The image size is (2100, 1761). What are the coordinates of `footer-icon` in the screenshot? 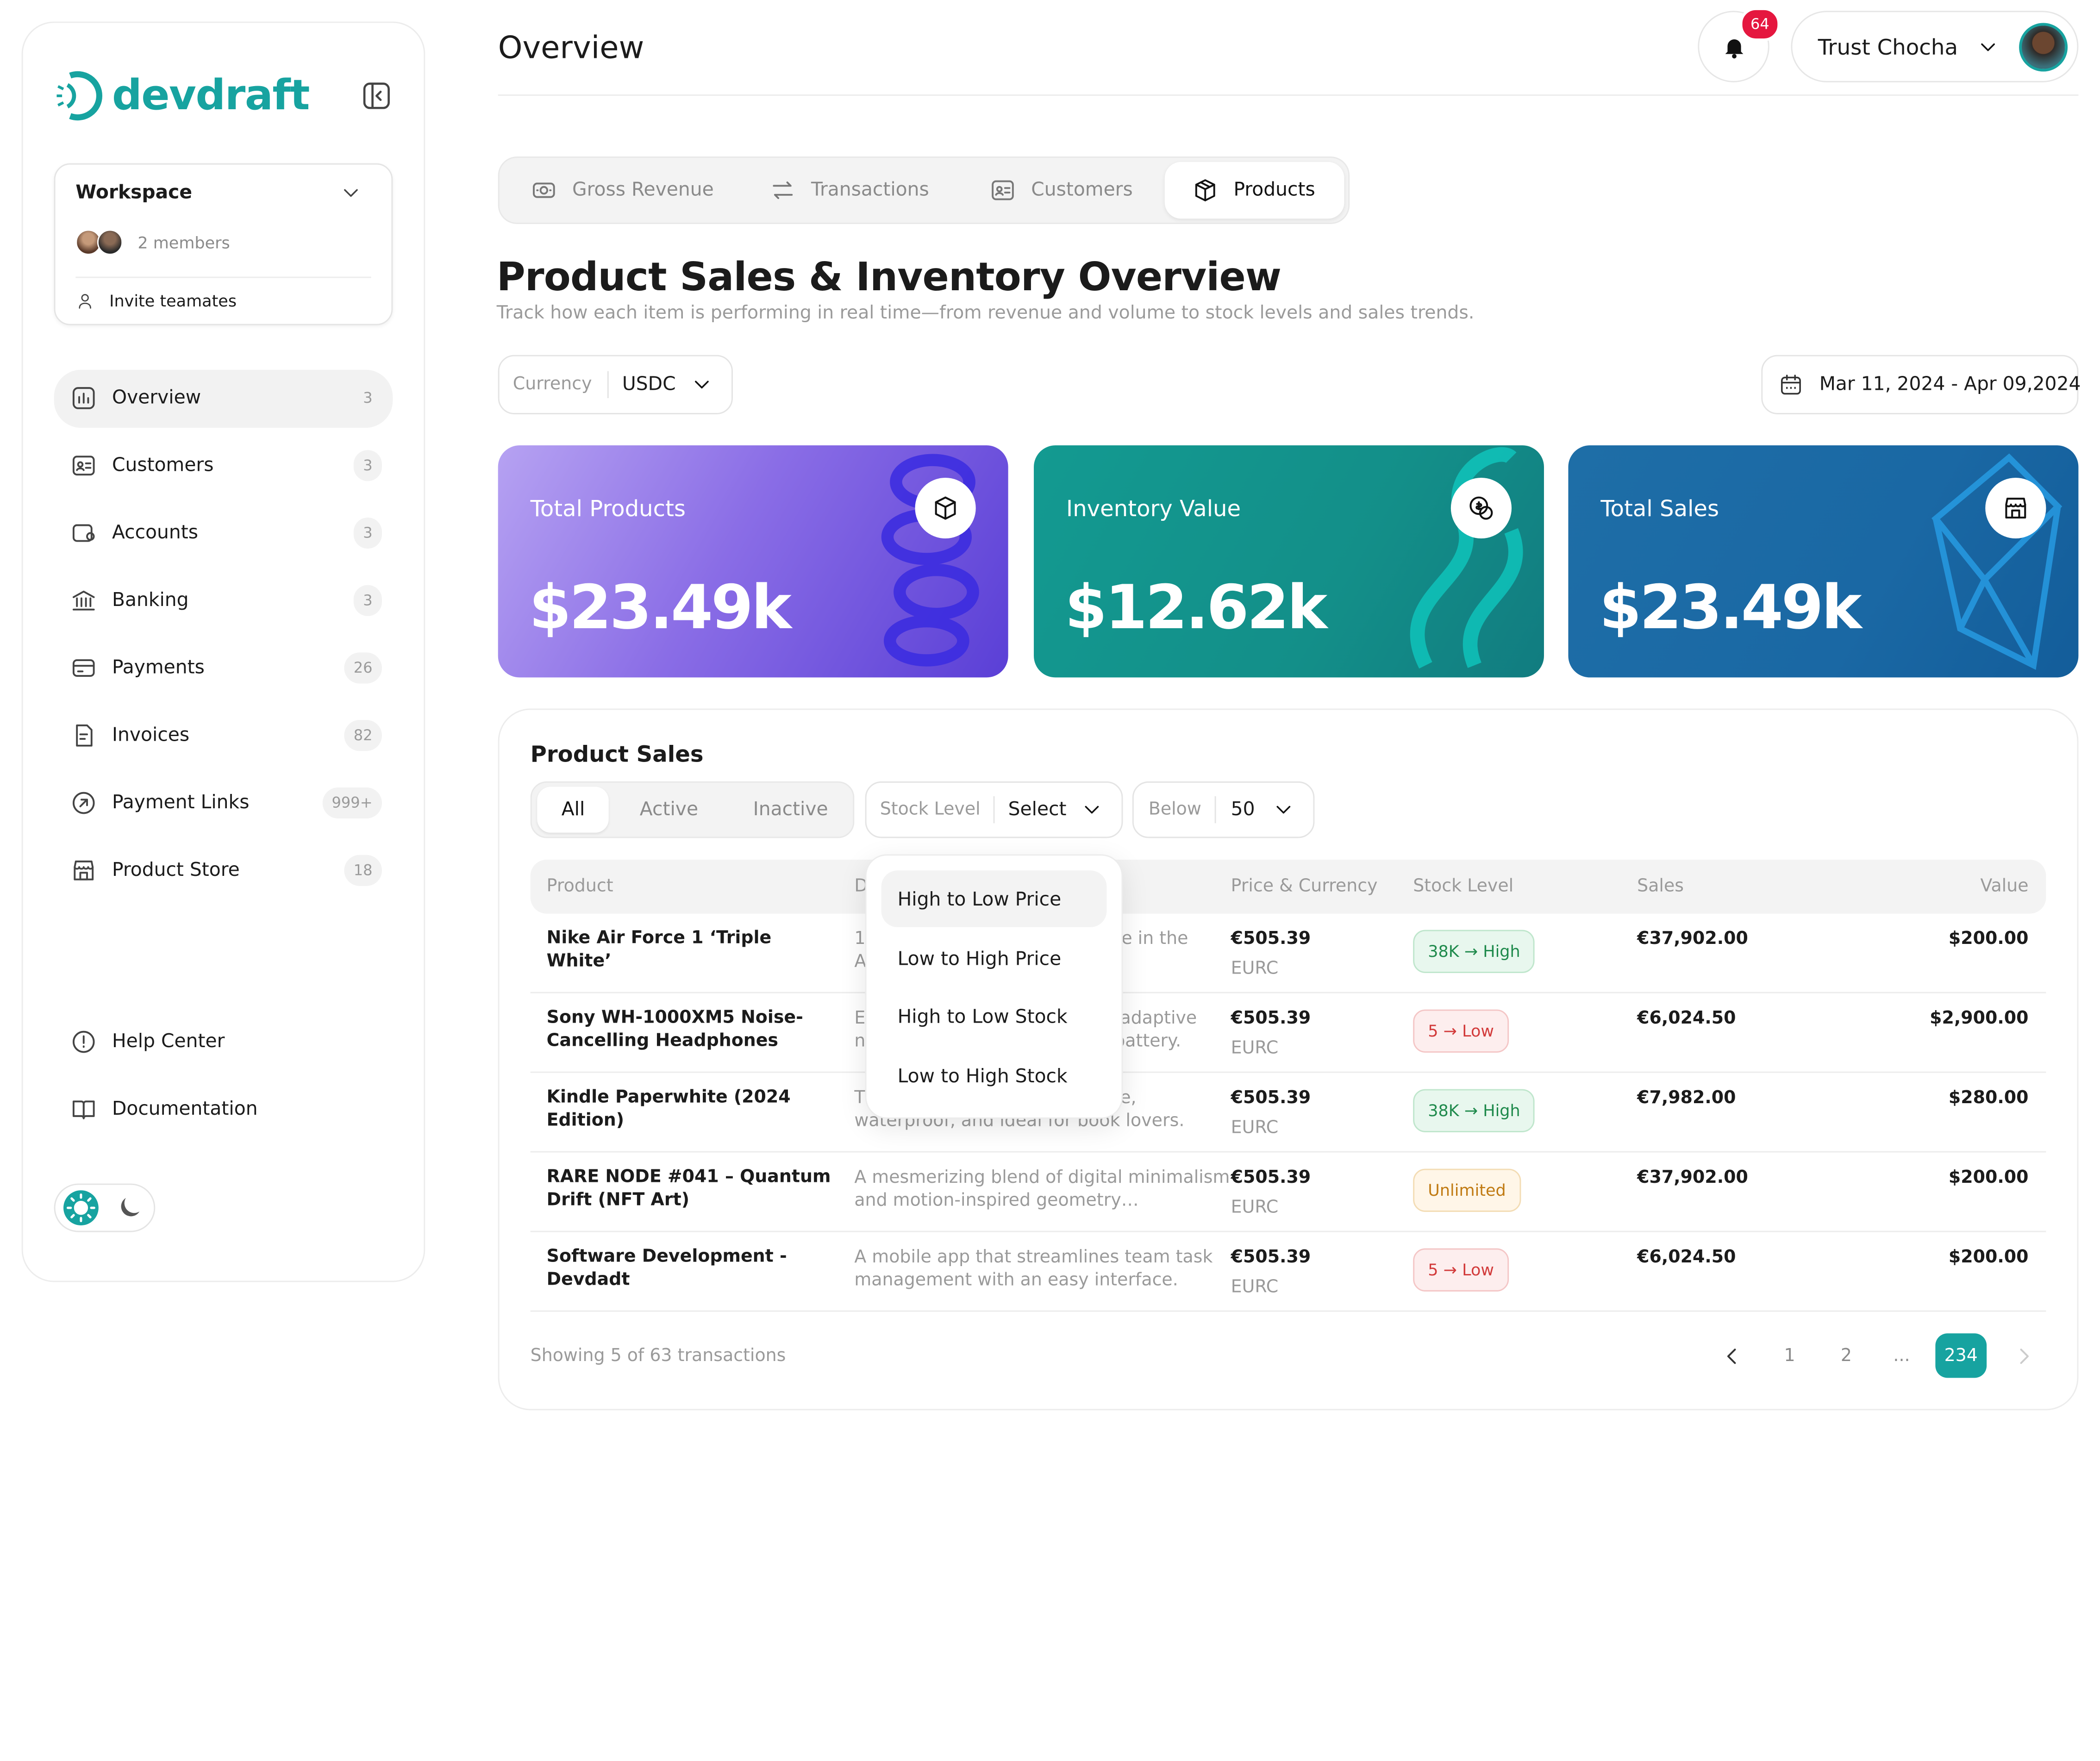 It's located at (83, 1109).